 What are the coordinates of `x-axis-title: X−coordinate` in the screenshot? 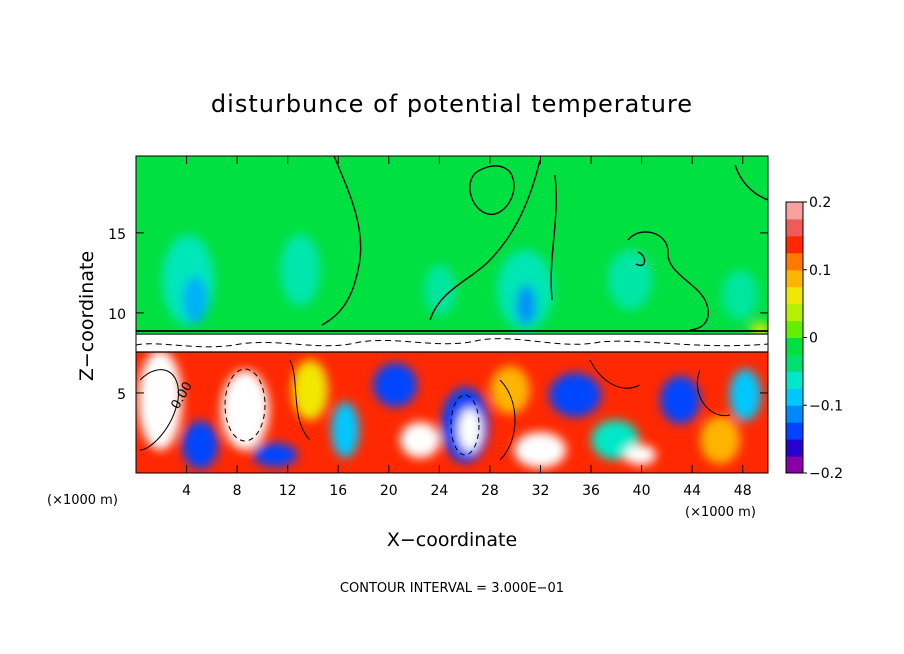 It's located at (452, 540).